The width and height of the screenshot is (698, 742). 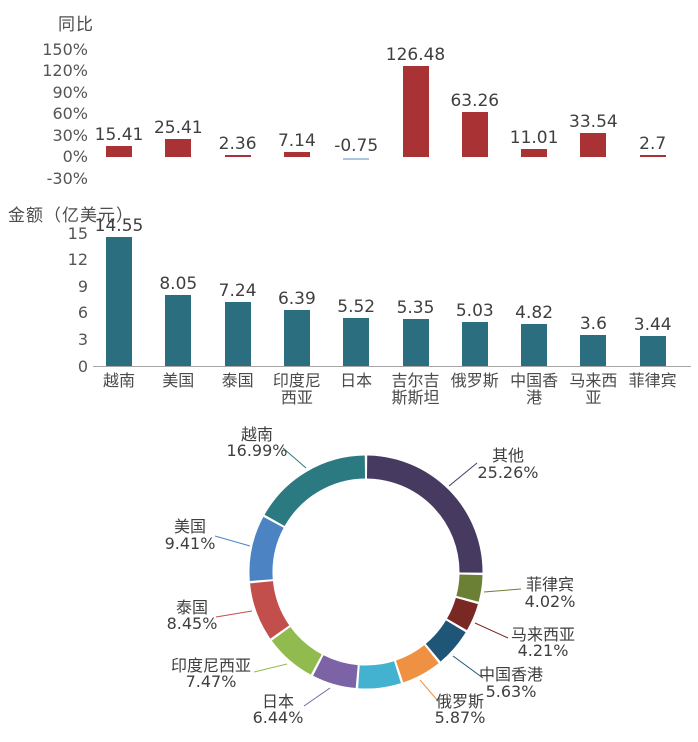 What do you see at coordinates (296, 298) in the screenshot?
I see `bar-value-label: 6.39` at bounding box center [296, 298].